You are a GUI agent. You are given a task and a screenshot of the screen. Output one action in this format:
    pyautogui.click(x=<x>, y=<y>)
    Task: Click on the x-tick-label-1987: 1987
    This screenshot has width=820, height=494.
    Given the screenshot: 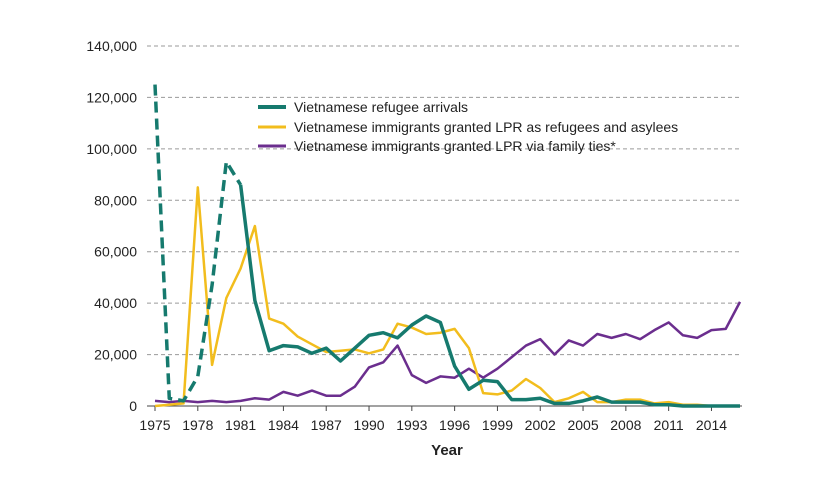 What is the action you would take?
    pyautogui.click(x=326, y=425)
    